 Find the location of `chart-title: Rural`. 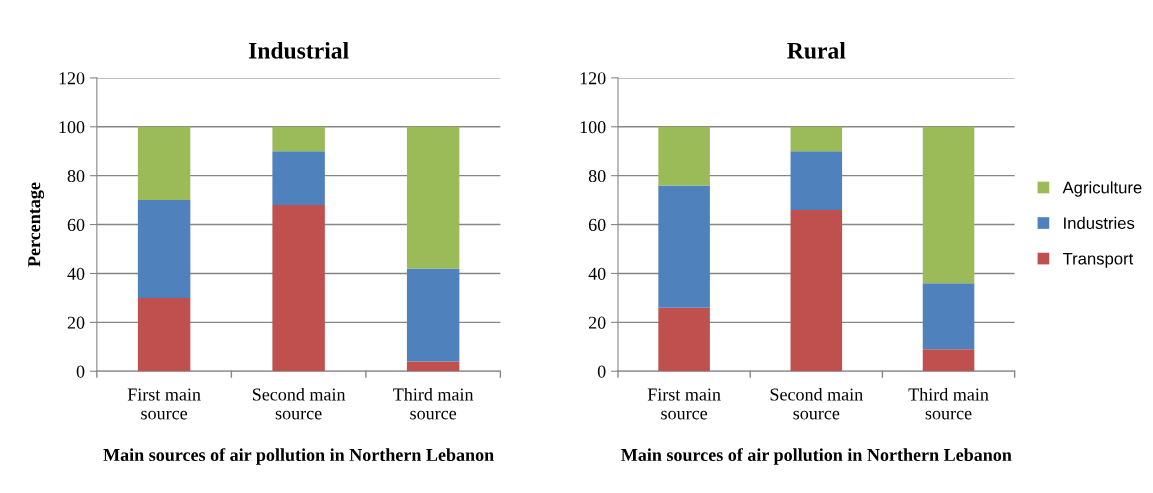

chart-title: Rural is located at coordinates (816, 50).